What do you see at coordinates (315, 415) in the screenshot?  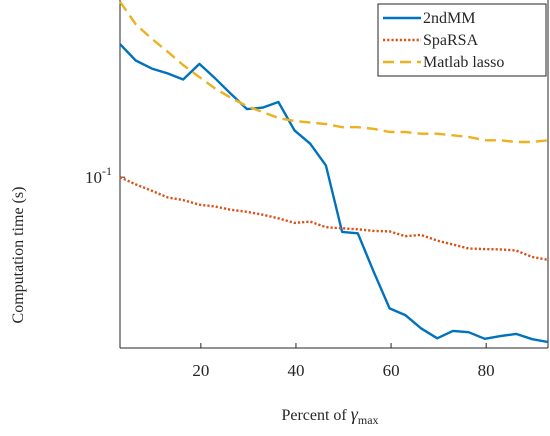 I see `x-axis-label-prefix: Percent of` at bounding box center [315, 415].